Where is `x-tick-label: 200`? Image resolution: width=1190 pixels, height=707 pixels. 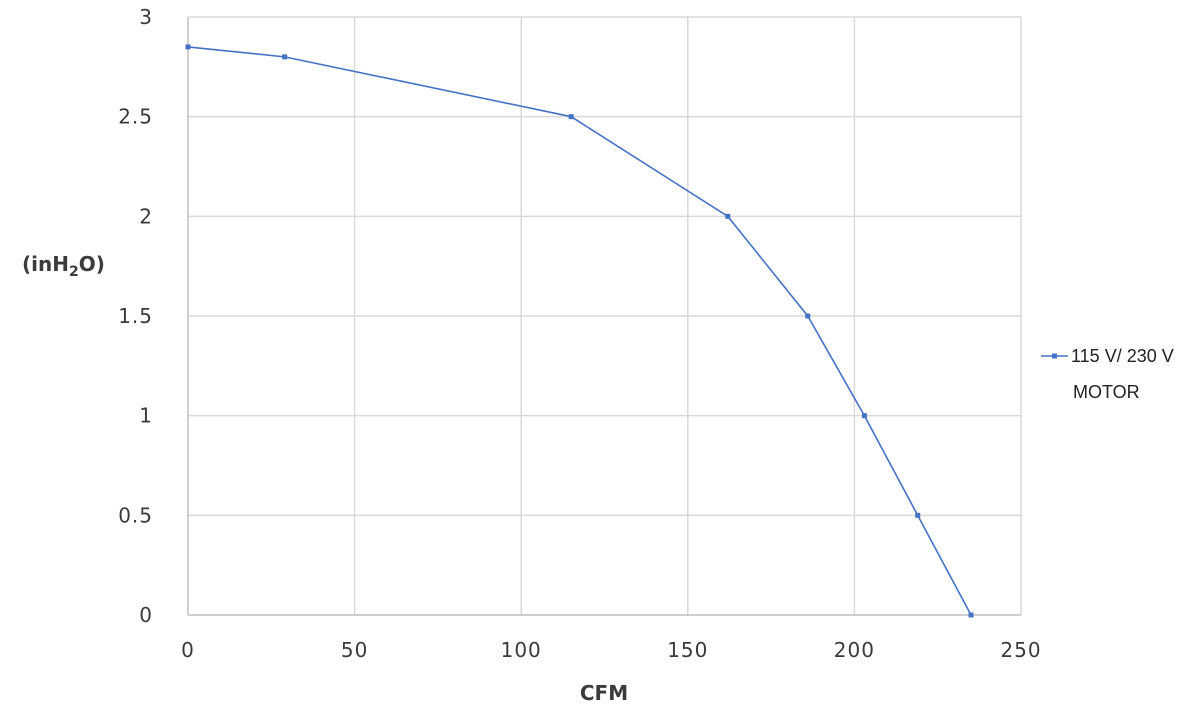 x-tick-label: 200 is located at coordinates (854, 650).